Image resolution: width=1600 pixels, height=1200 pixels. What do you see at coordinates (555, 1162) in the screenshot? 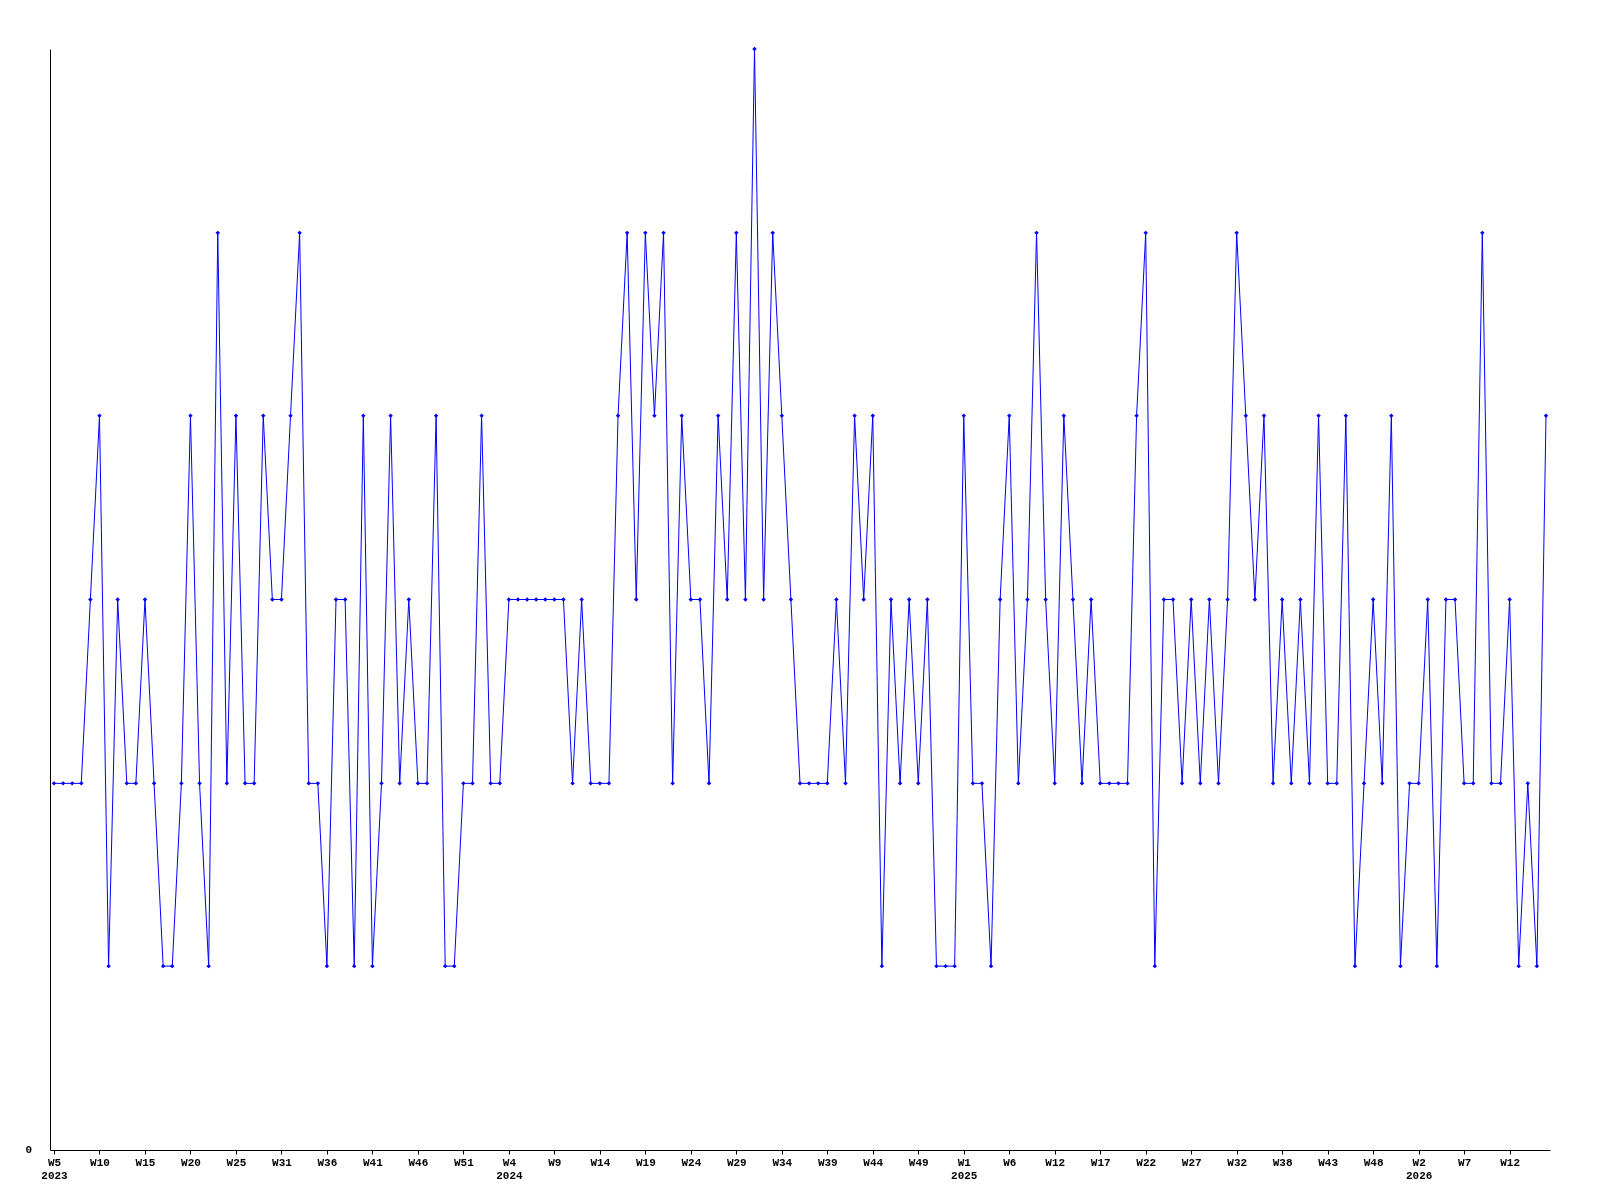
I see `x-tick-label: W9` at bounding box center [555, 1162].